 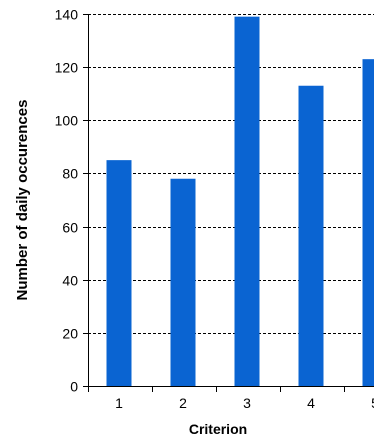 What do you see at coordinates (218, 429) in the screenshot?
I see `x-axis-title: Criterion` at bounding box center [218, 429].